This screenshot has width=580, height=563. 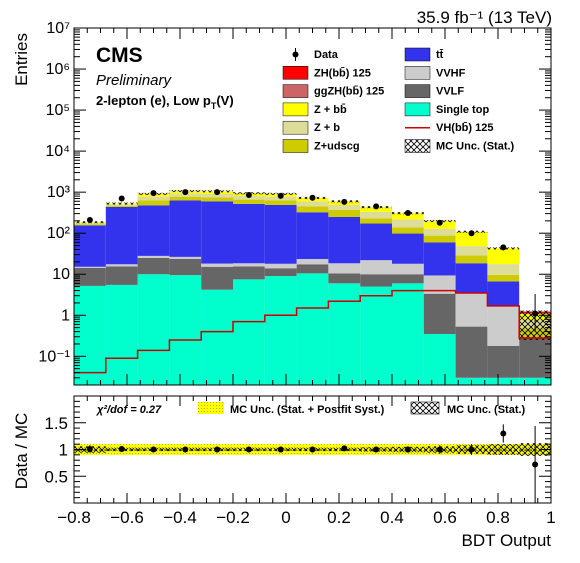 What do you see at coordinates (507, 540) in the screenshot?
I see `ratio-x-axis-label: BDT Output` at bounding box center [507, 540].